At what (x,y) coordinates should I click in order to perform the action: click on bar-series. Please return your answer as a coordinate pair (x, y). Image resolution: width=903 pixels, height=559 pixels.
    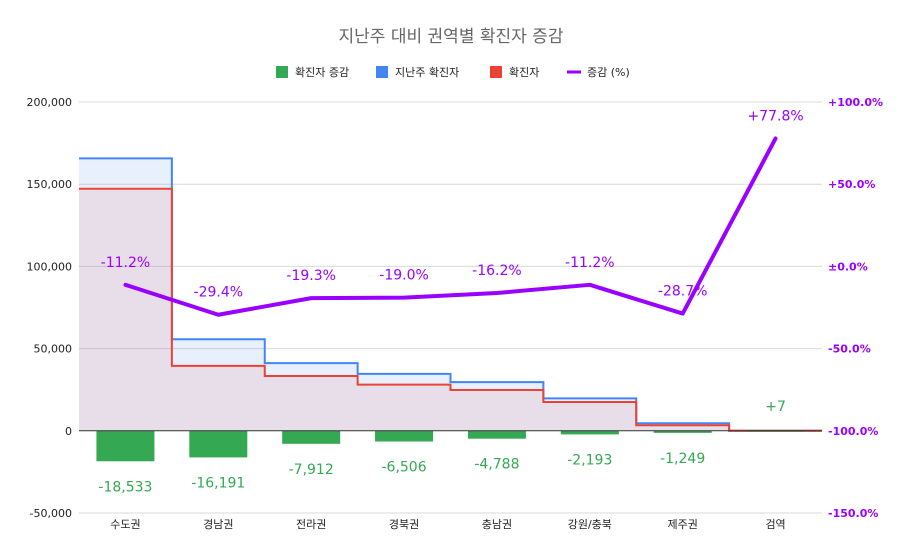
    Looking at the image, I should click on (450, 446).